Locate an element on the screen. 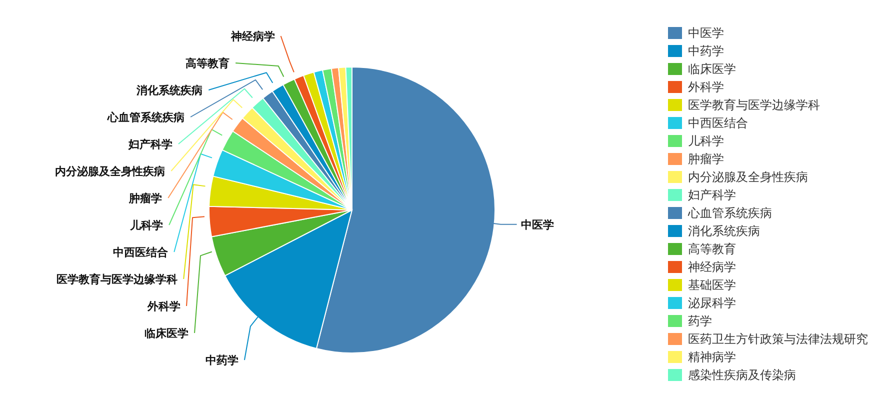  slice-label: 肿瘤学 is located at coordinates (145, 198).